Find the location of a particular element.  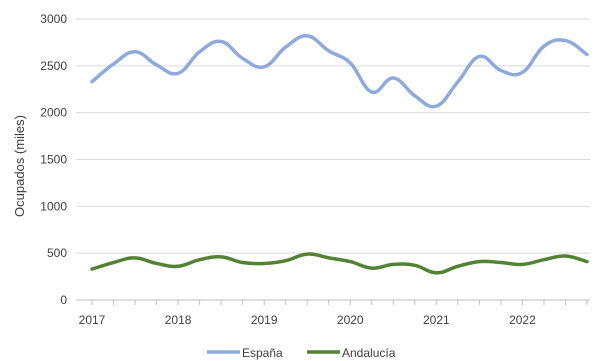

x-tick-label: 2020 is located at coordinates (350, 320).